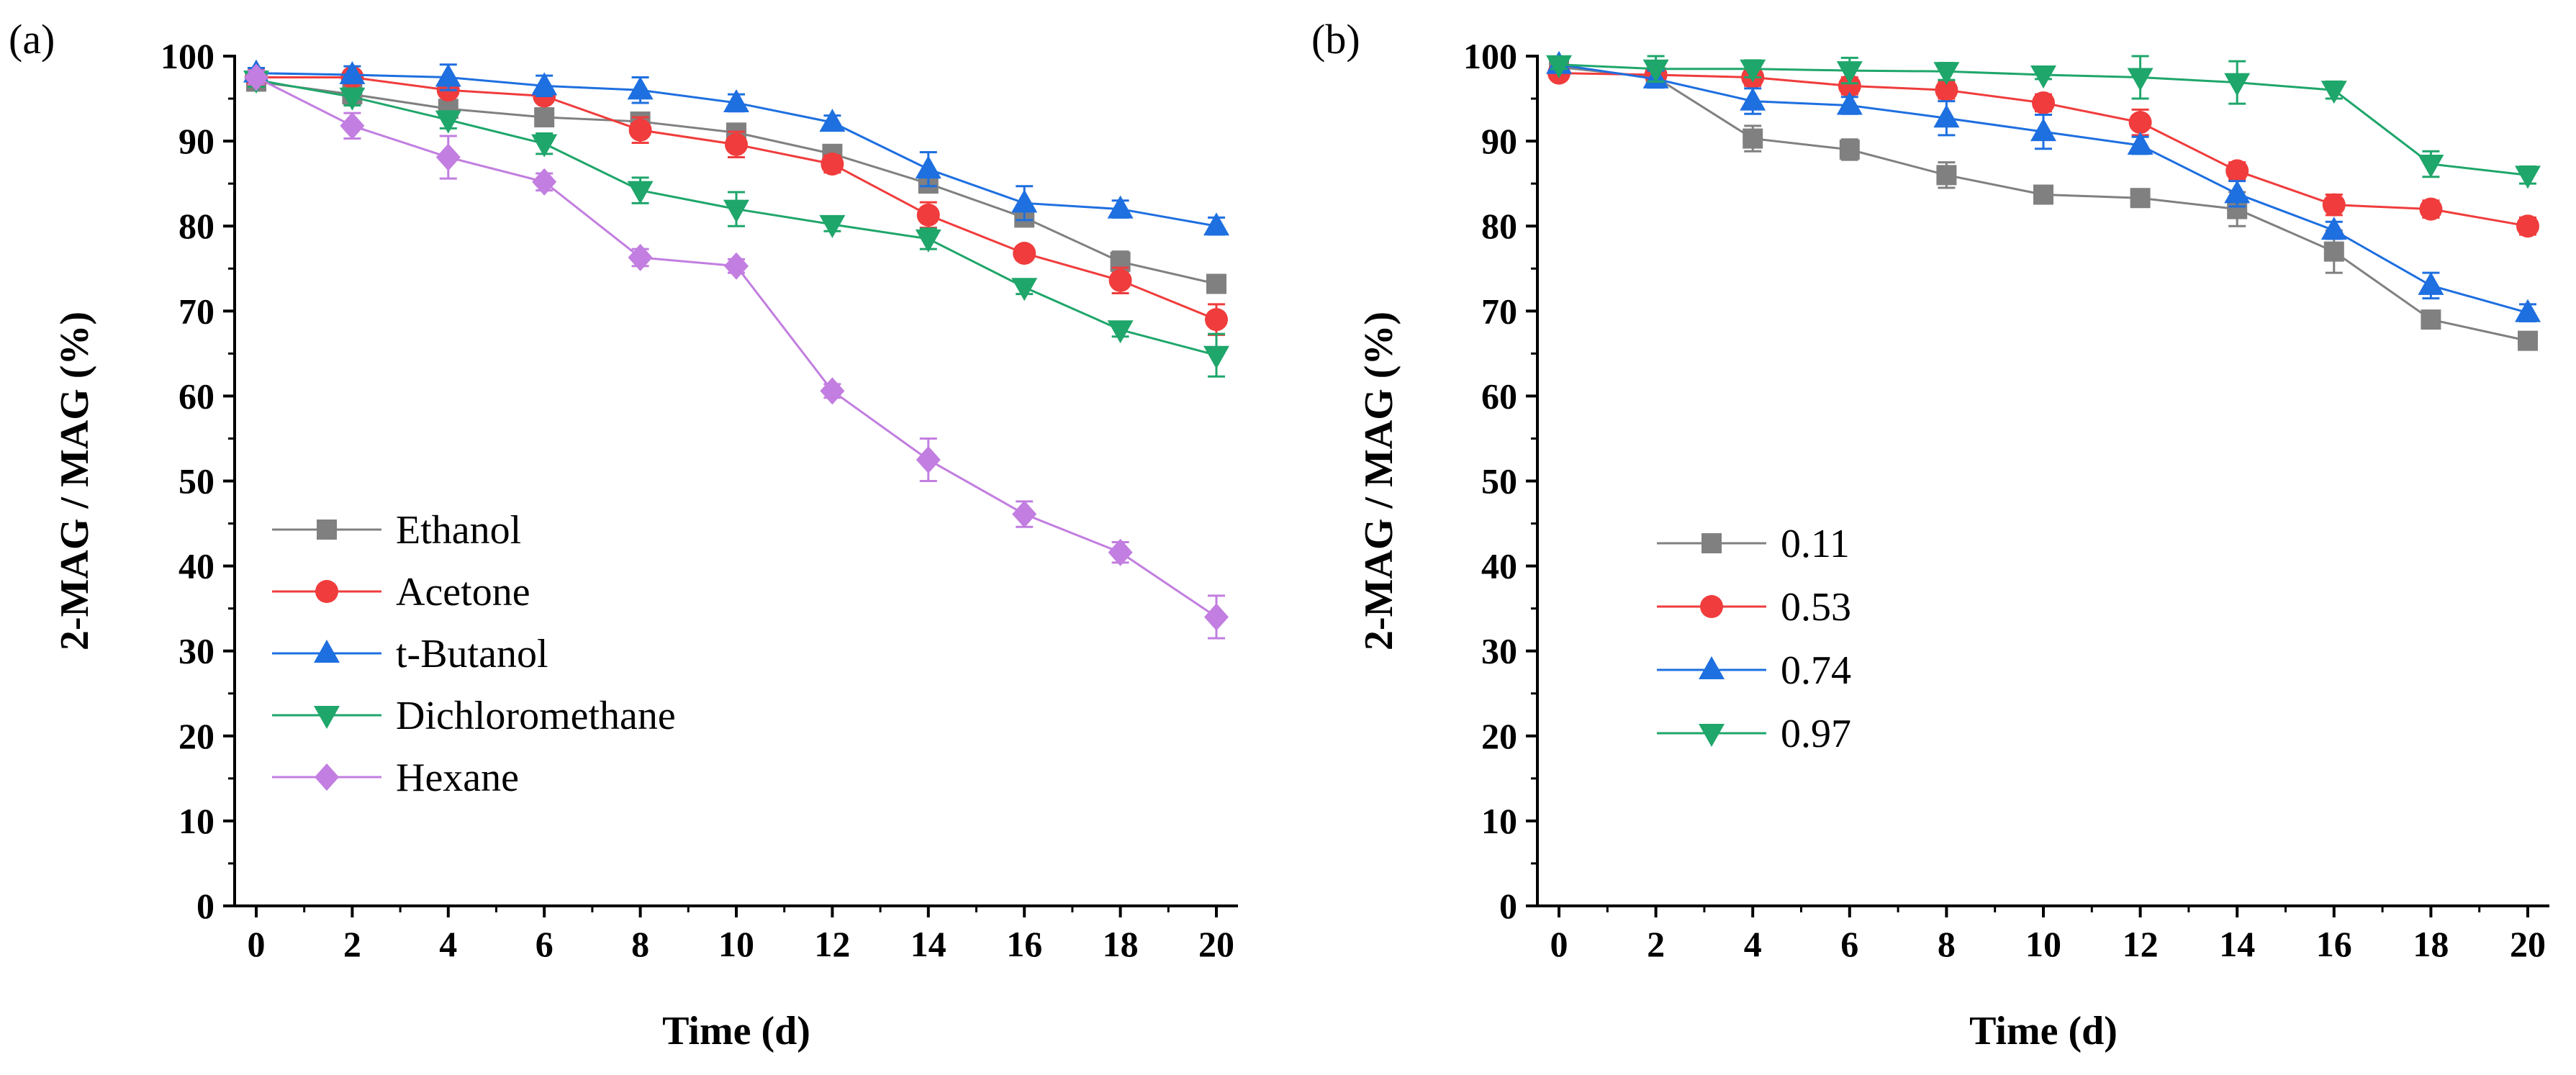 The height and width of the screenshot is (1075, 2576). I want to click on x-tick-label: 0, so click(257, 944).